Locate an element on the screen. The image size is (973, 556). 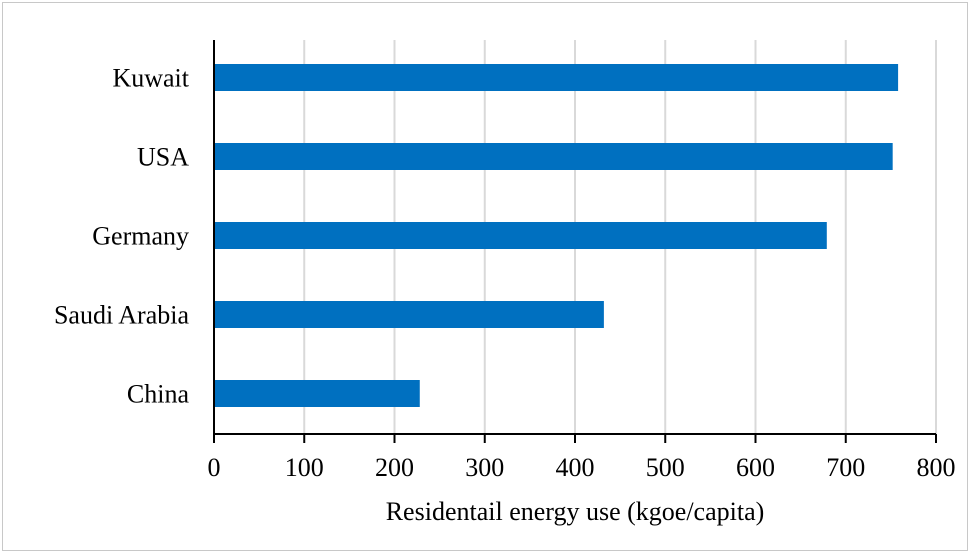
category-labels: Kuwait USA Germany Saudi Arabia China is located at coordinates (122, 236).